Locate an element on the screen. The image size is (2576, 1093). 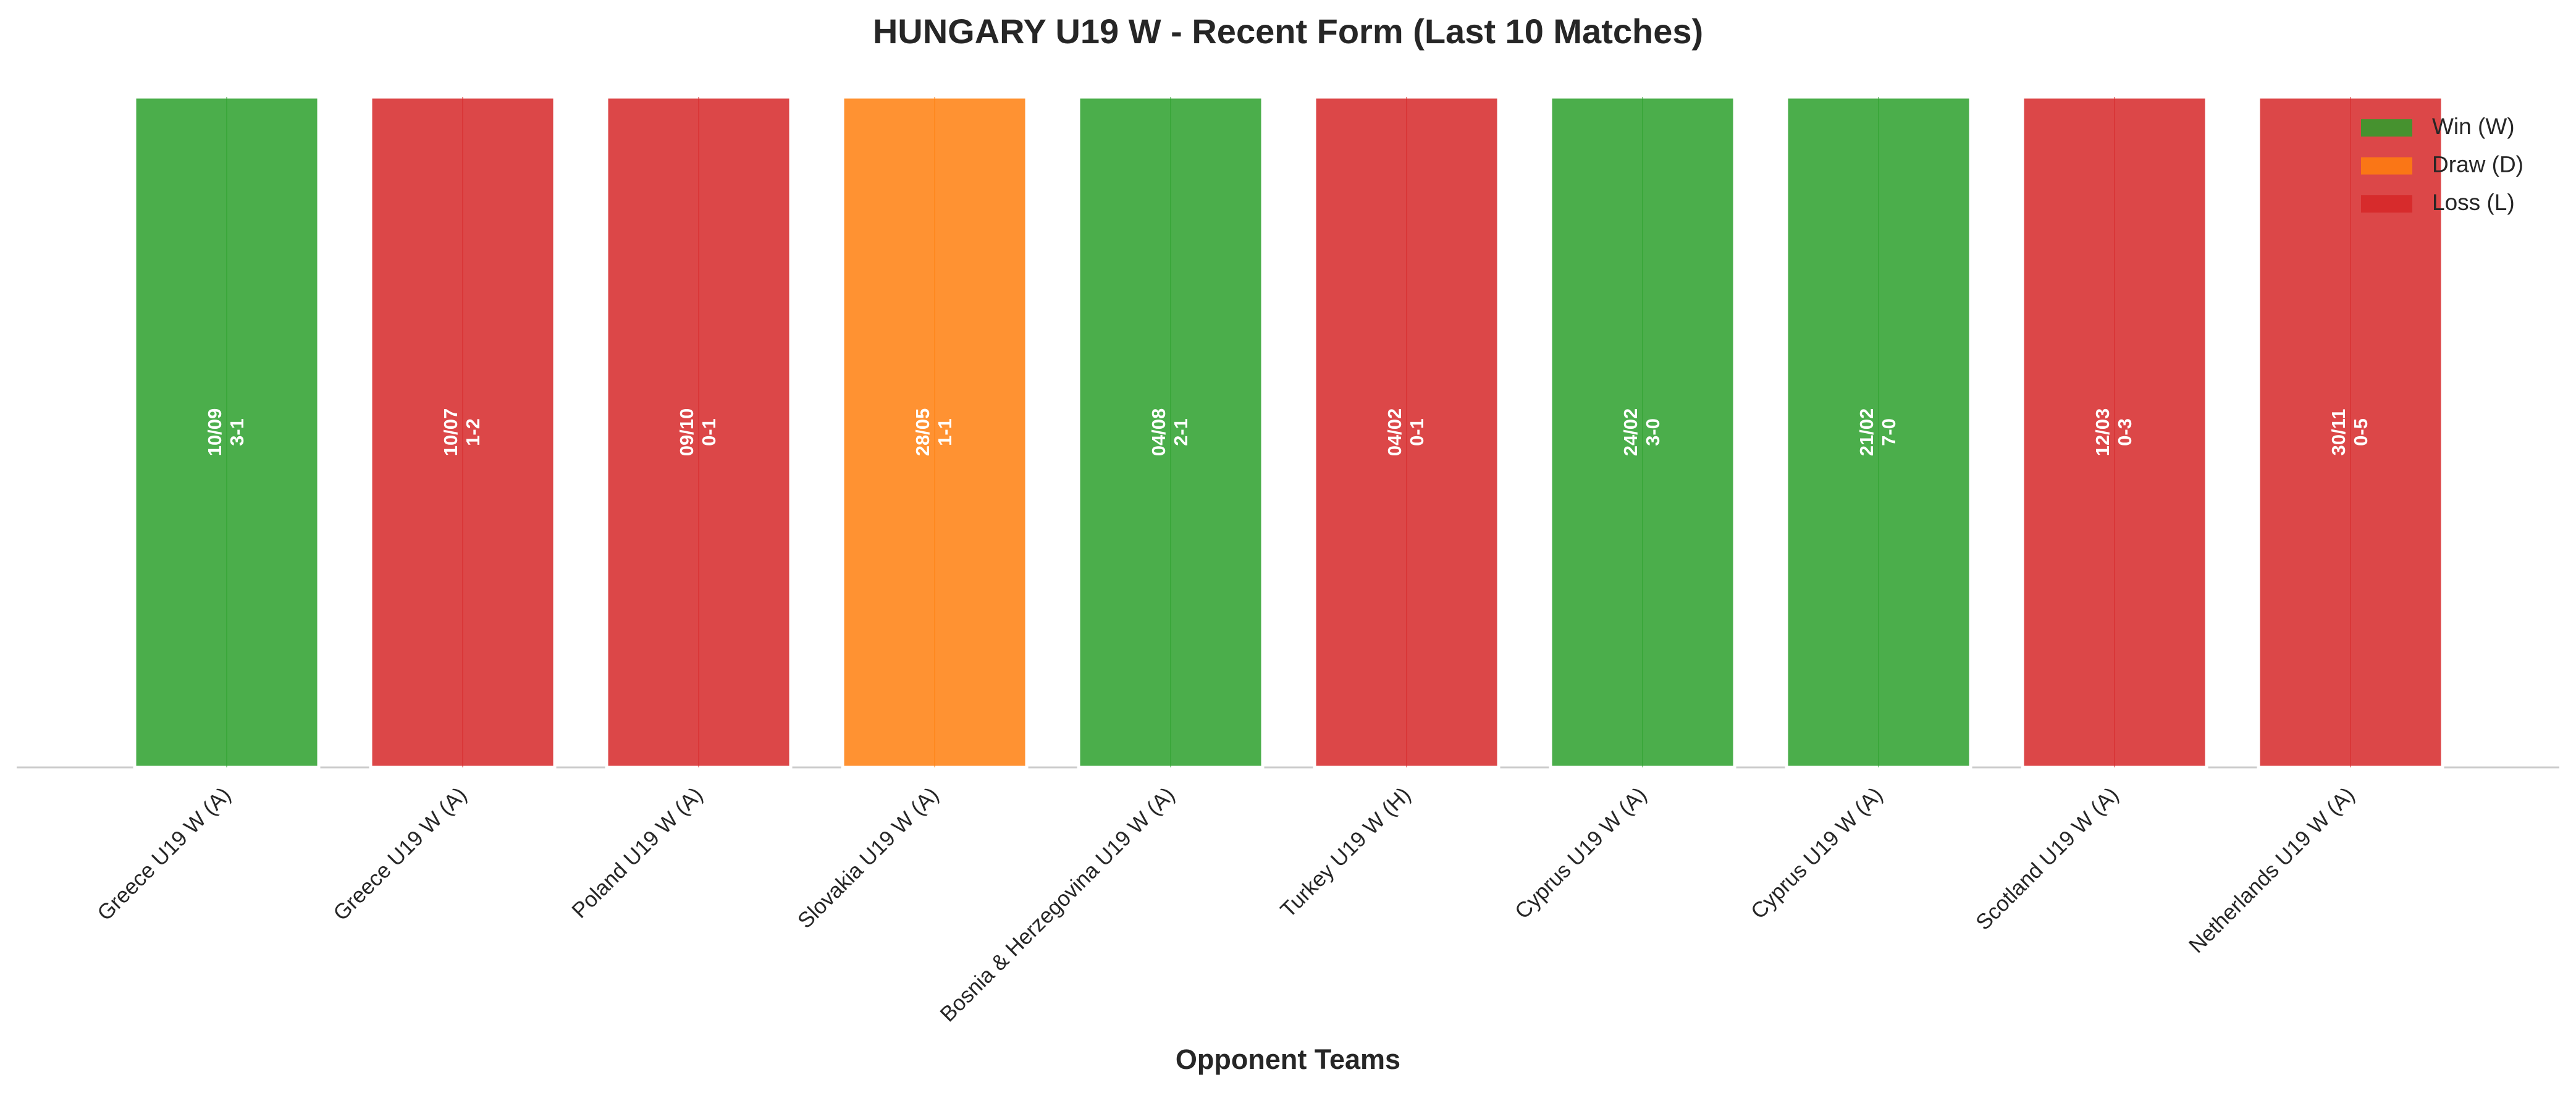
bar-date-label: 04/02 is located at coordinates (1394, 433).